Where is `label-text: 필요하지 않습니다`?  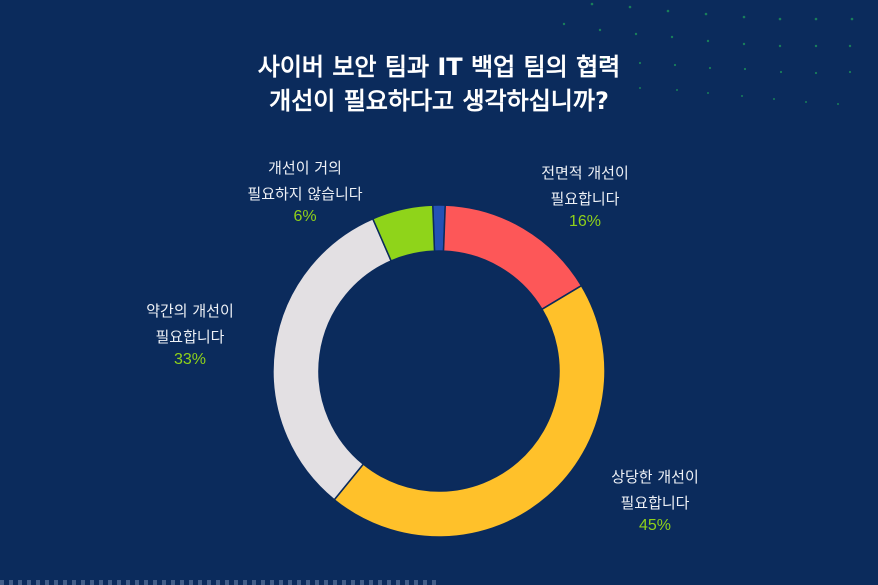
label-text: 필요하지 않습니다 is located at coordinates (305, 194).